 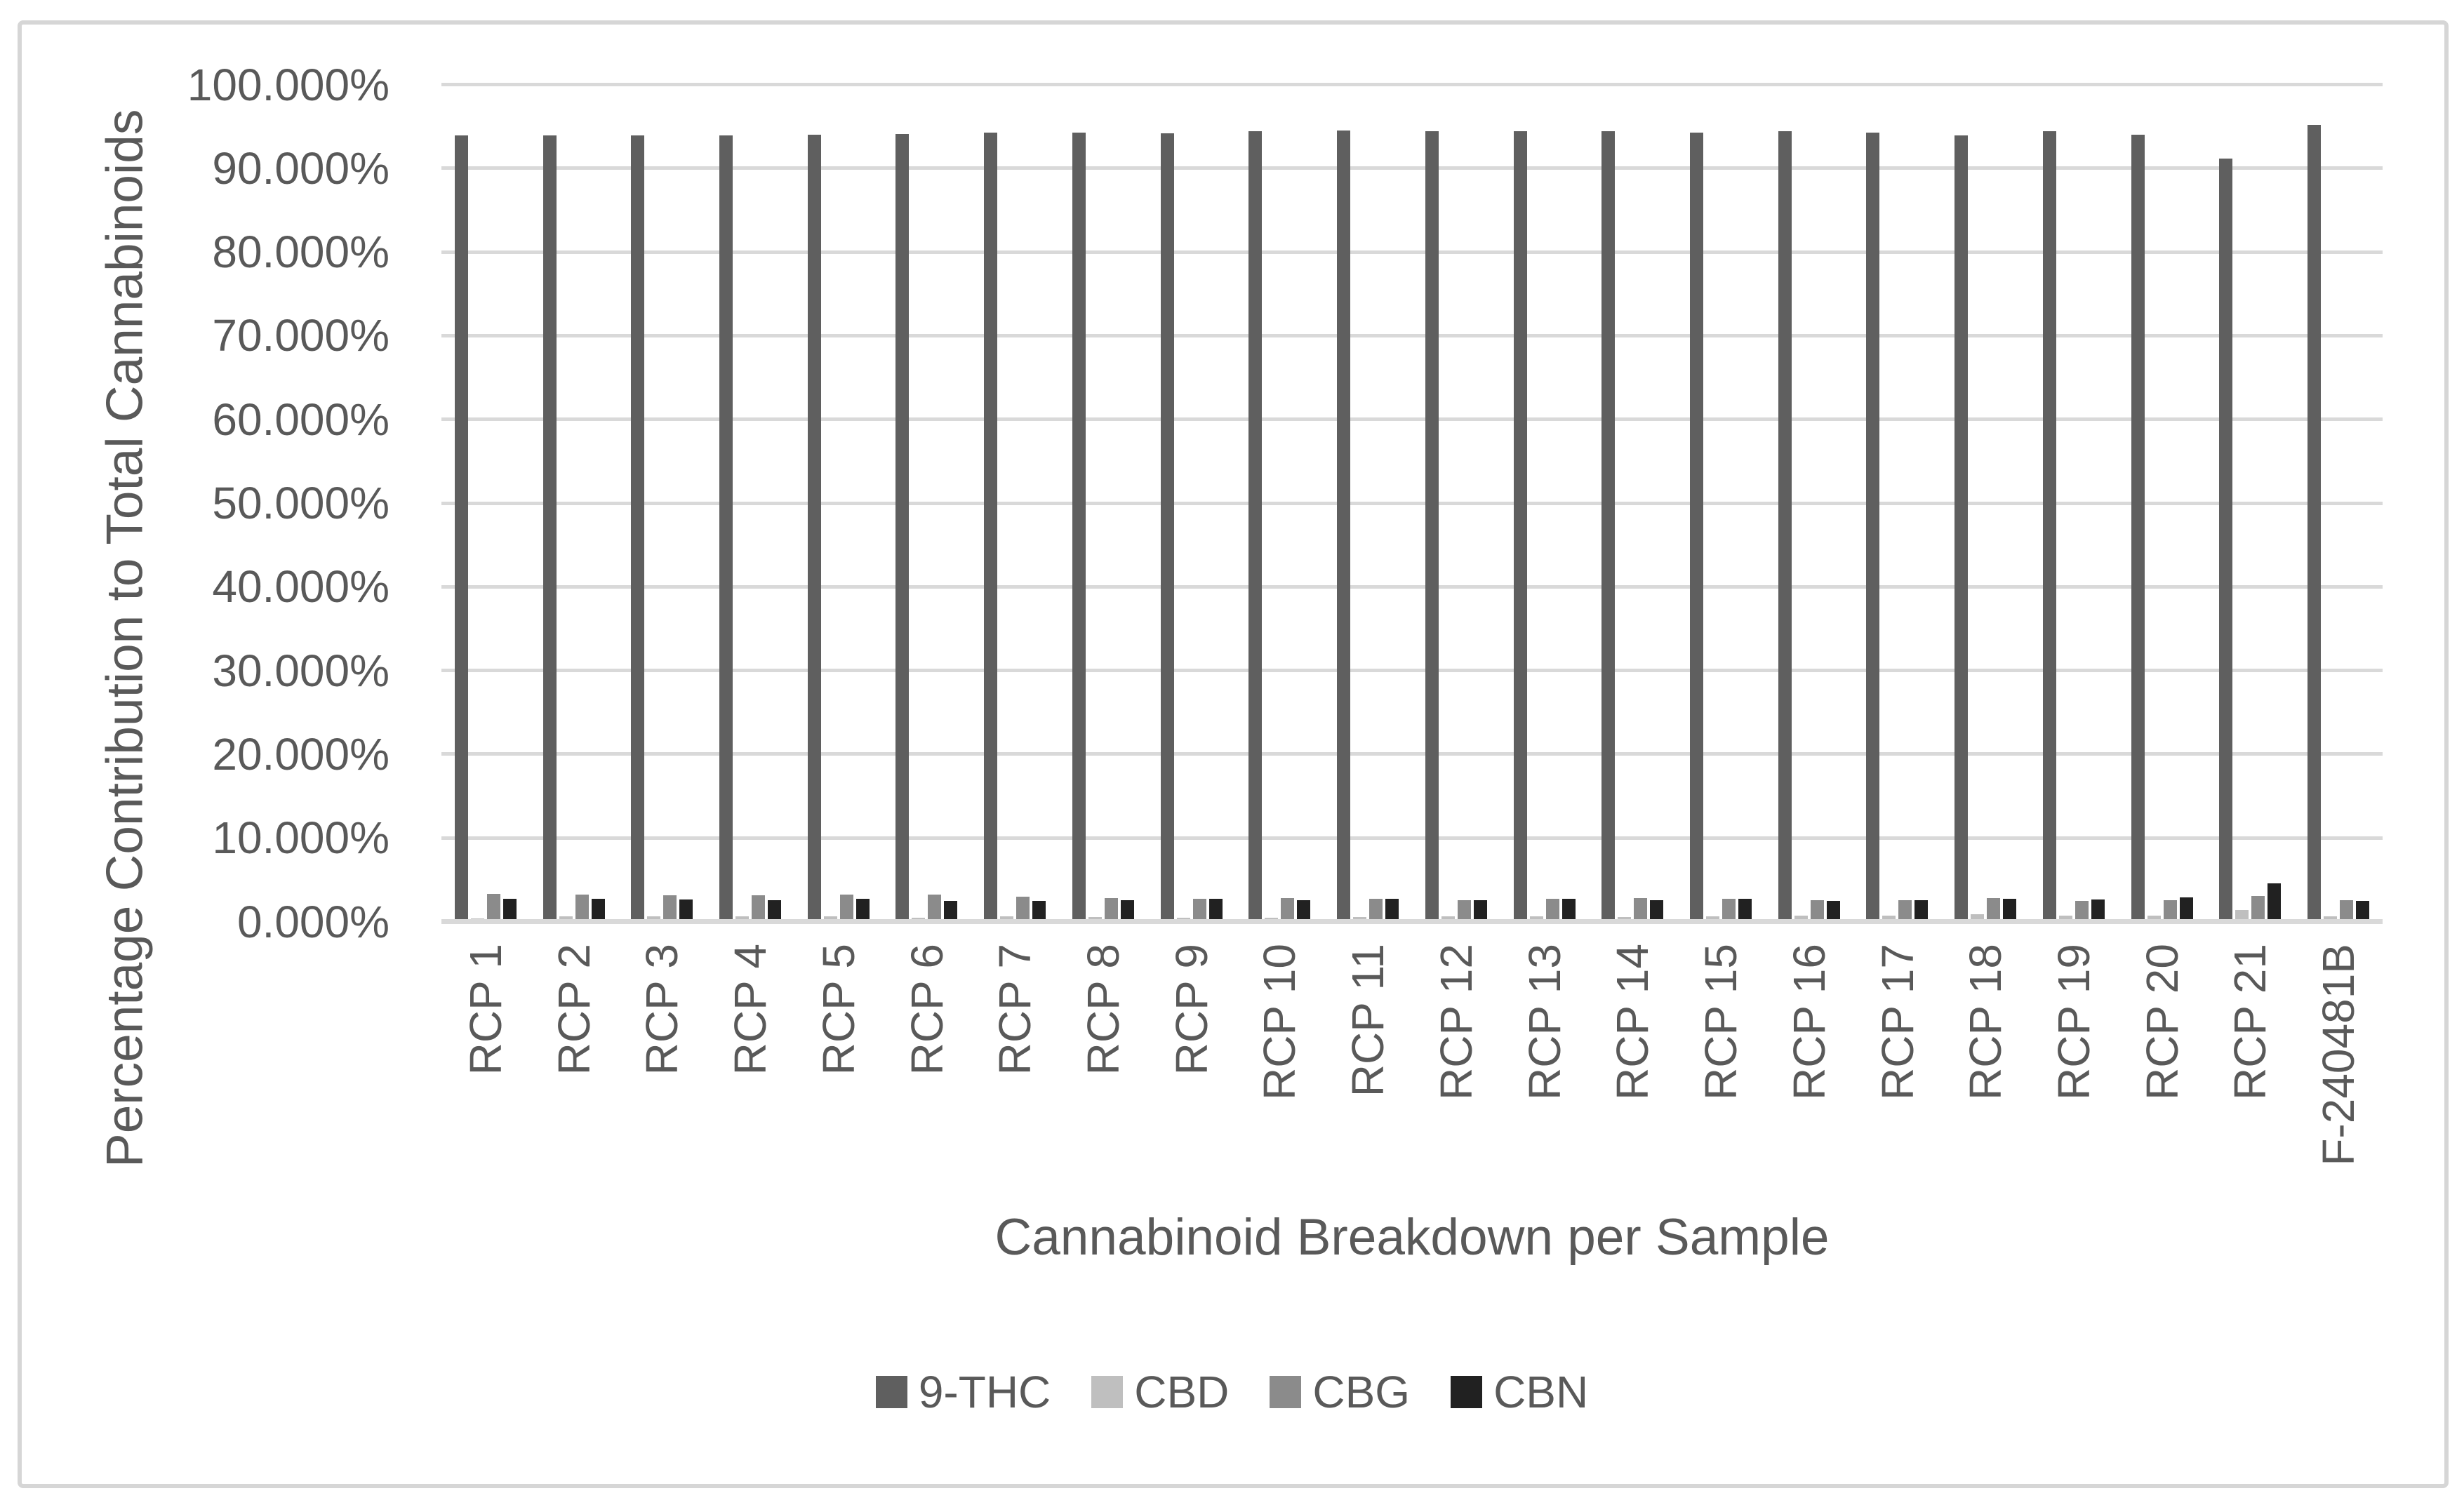 I want to click on legend: 9-THC CBD CBG CBN, so click(x=1232, y=1392).